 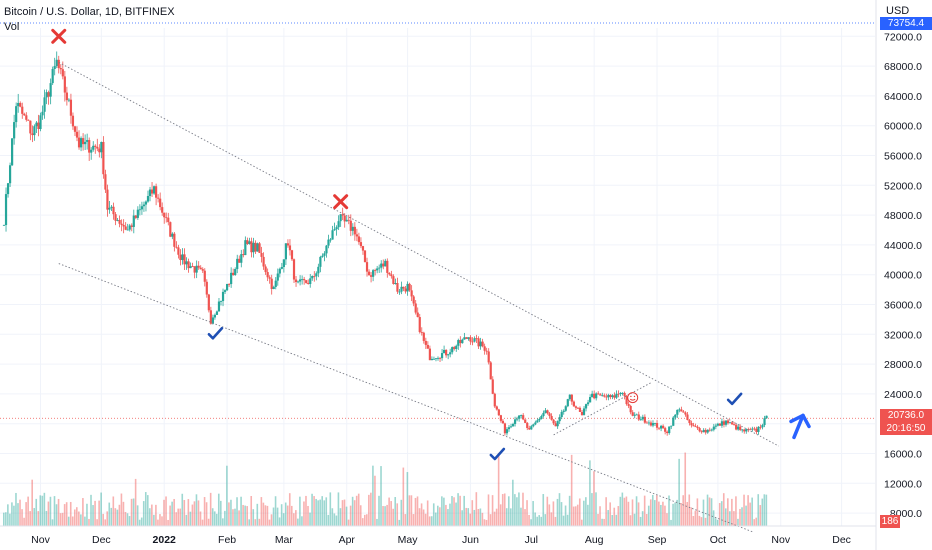 I want to click on check-mark-icon, so click(x=215, y=333).